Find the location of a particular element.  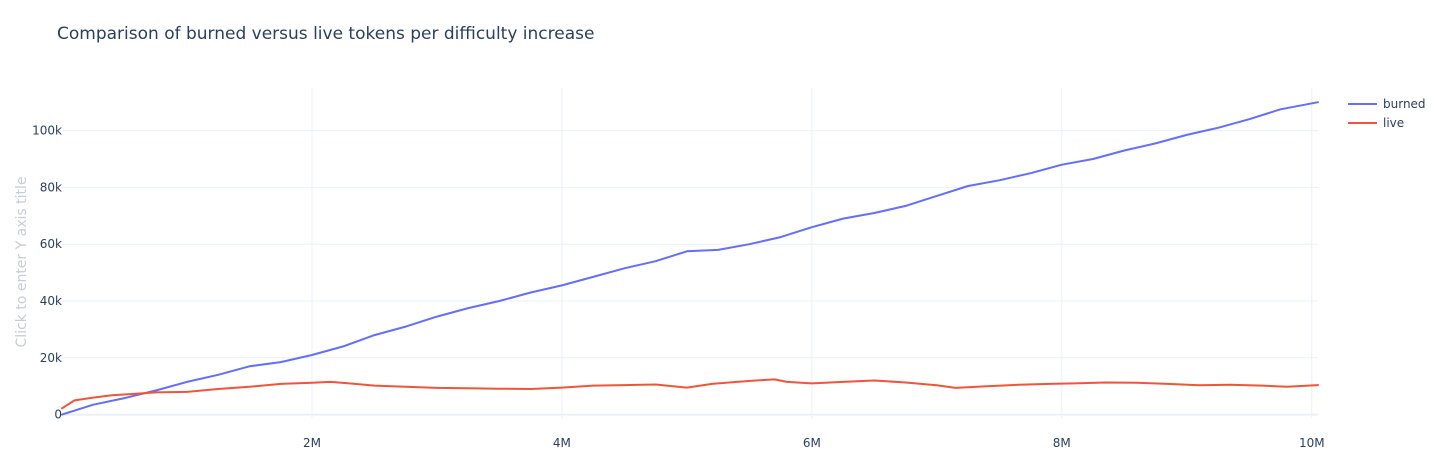

x-tick-label: 4M is located at coordinates (562, 443).